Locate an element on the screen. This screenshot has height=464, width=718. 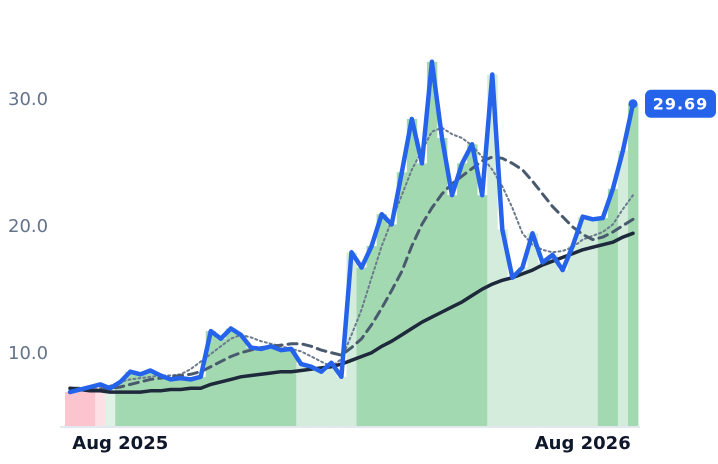
last-badge is located at coordinates (680, 103).